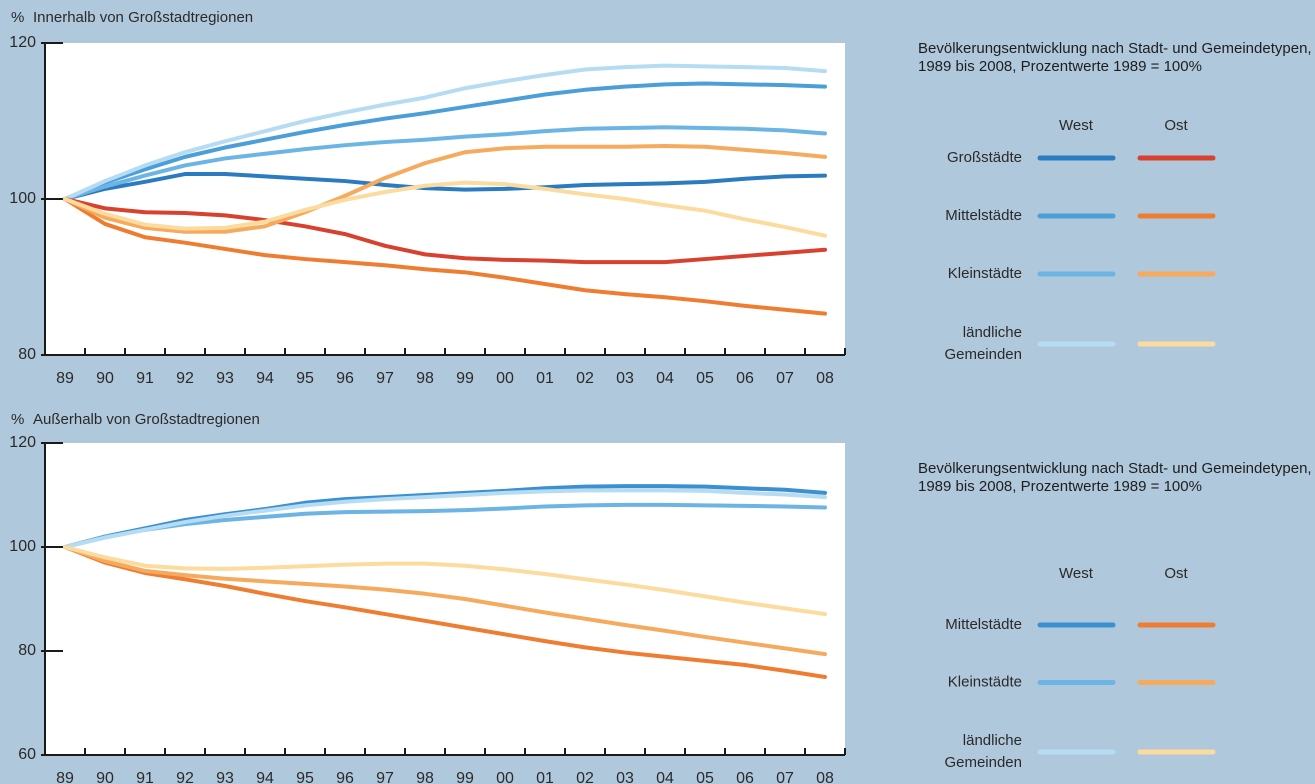 This screenshot has height=784, width=1315. I want to click on panel-title: Außerhalb von Großstadtregionen, so click(146, 419).